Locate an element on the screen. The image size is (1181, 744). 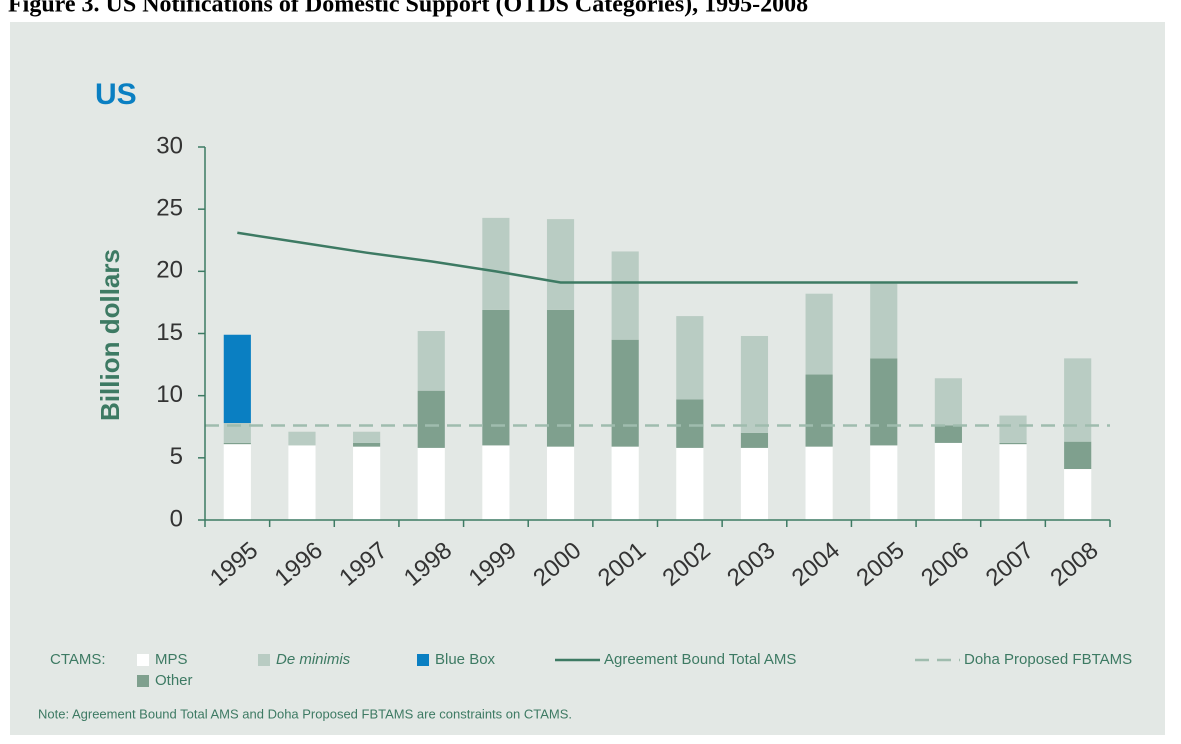
legend-label: Blue Box is located at coordinates (465, 659).